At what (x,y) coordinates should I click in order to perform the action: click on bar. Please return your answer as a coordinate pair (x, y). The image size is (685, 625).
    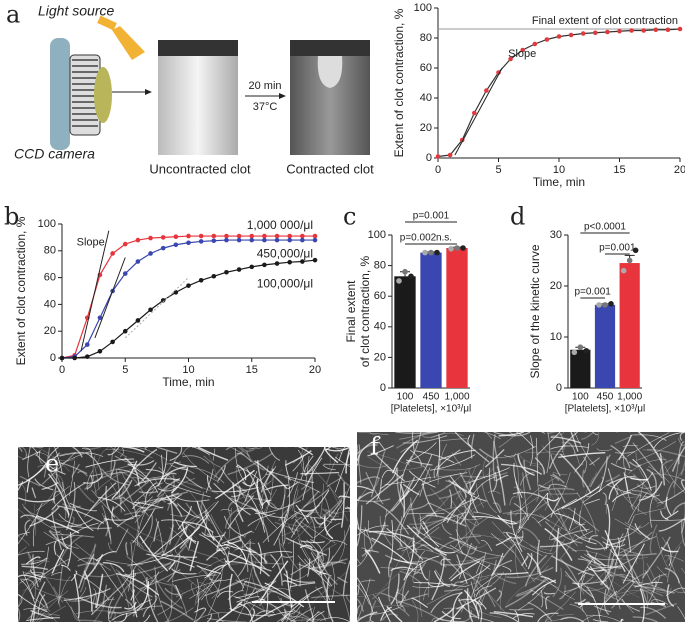
    Looking at the image, I should click on (629, 325).